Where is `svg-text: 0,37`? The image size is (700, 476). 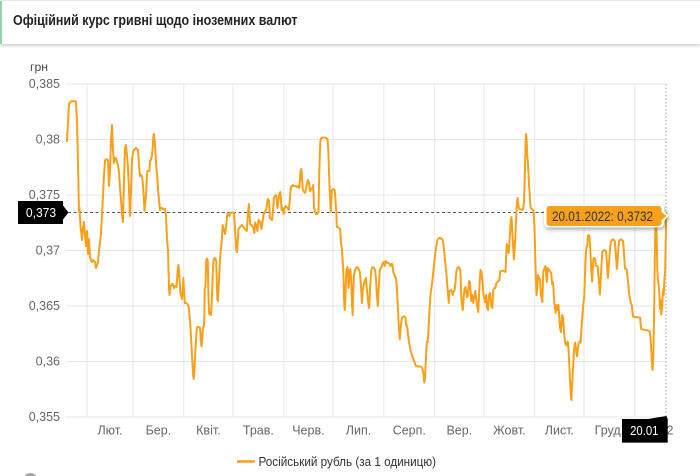 svg-text: 0,37 is located at coordinates (48, 251).